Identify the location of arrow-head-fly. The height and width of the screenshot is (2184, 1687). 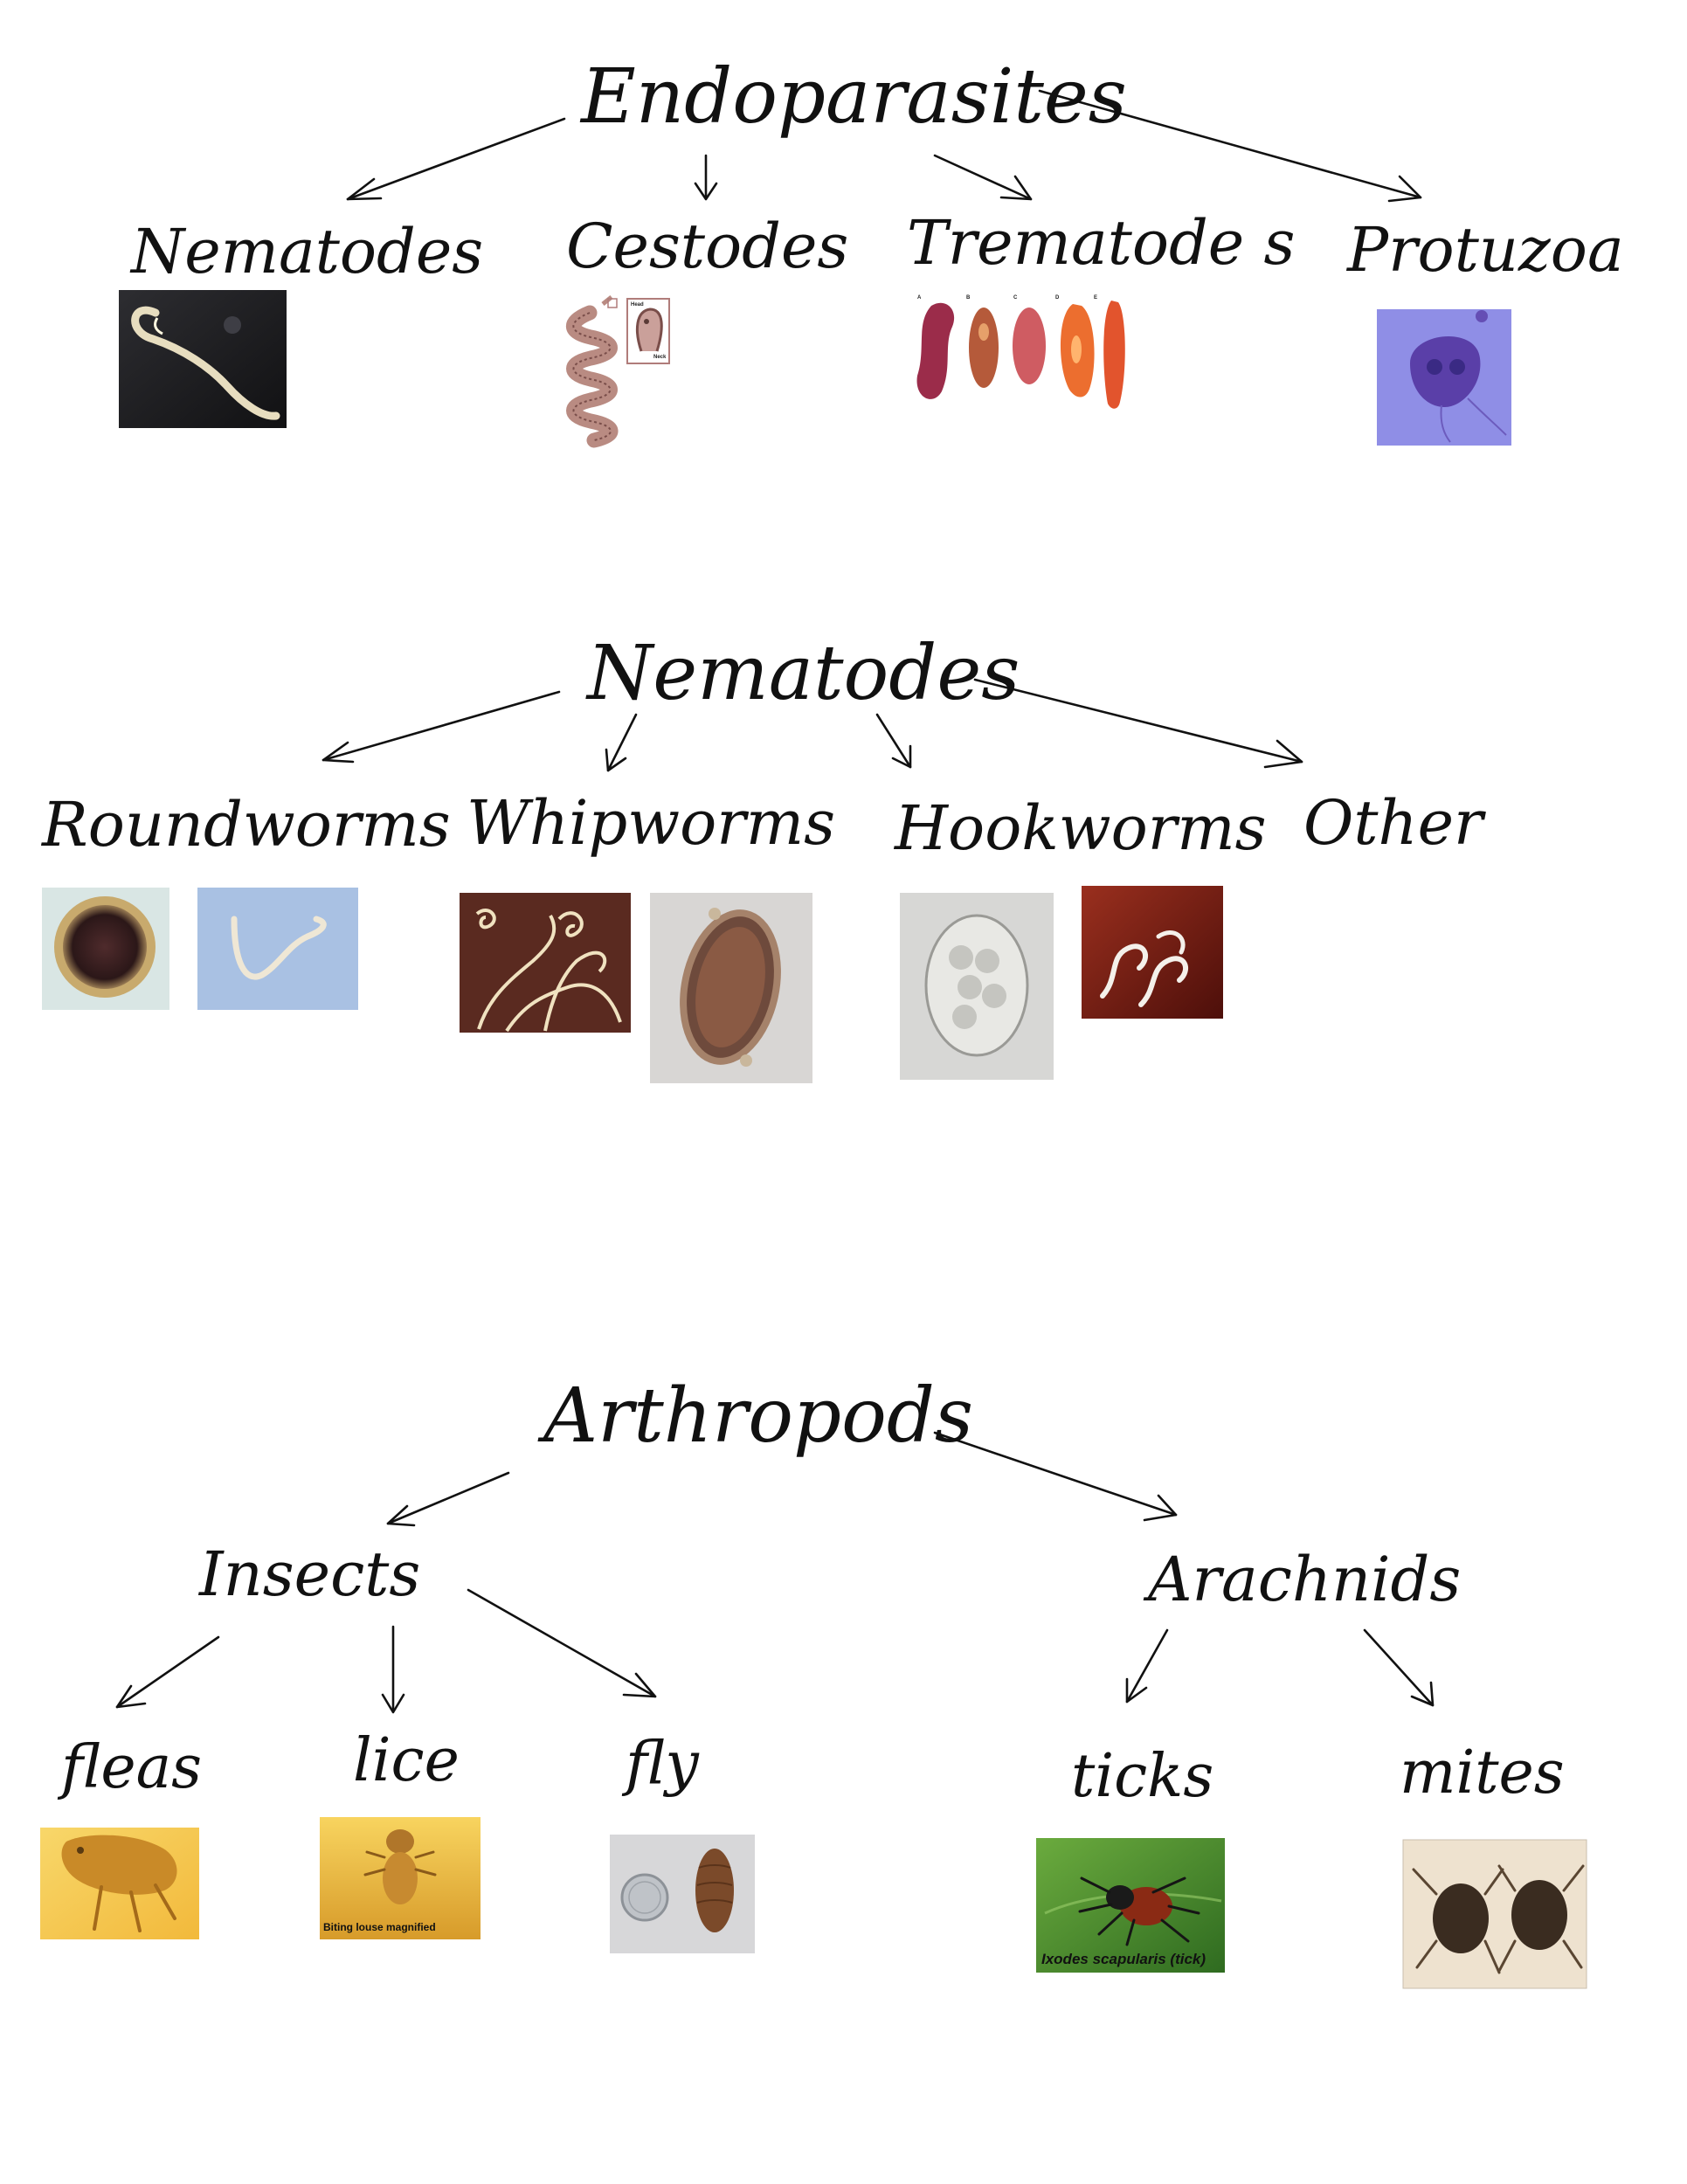
(639, 1685).